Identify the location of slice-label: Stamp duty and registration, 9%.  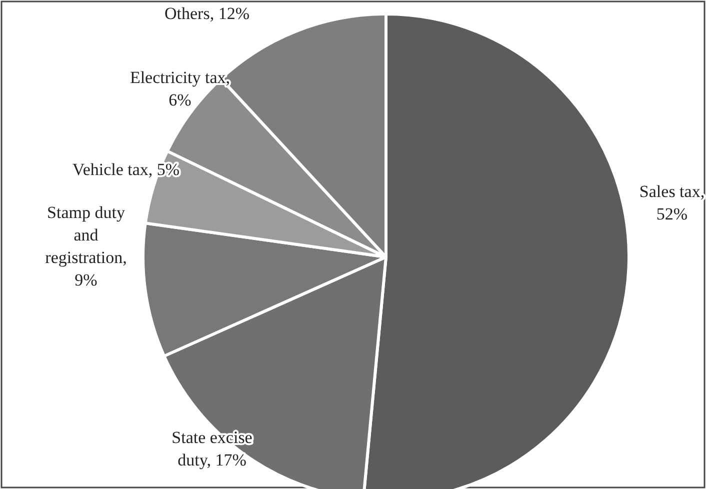
(86, 246).